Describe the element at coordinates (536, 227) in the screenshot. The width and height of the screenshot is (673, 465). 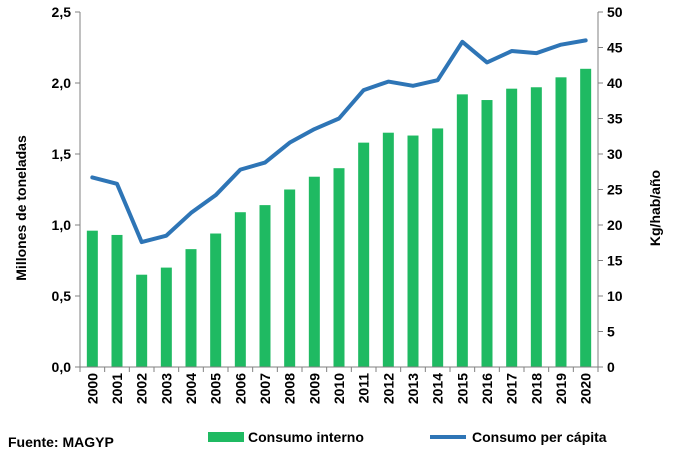
I see `bar-2018` at that location.